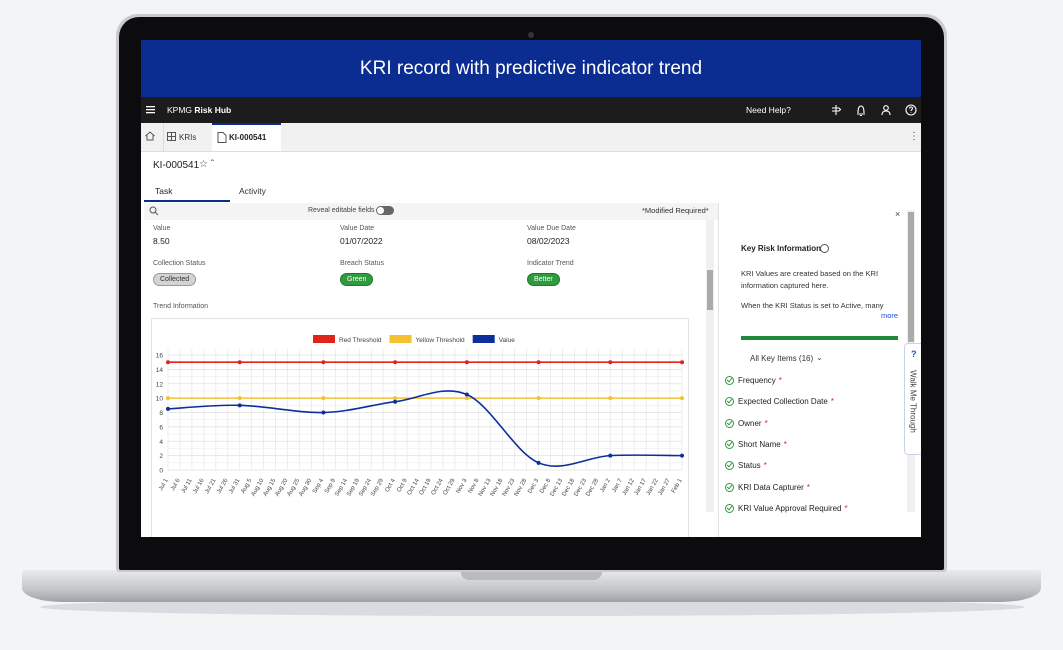 The height and width of the screenshot is (650, 1063). I want to click on item-label: Status, so click(749, 466).